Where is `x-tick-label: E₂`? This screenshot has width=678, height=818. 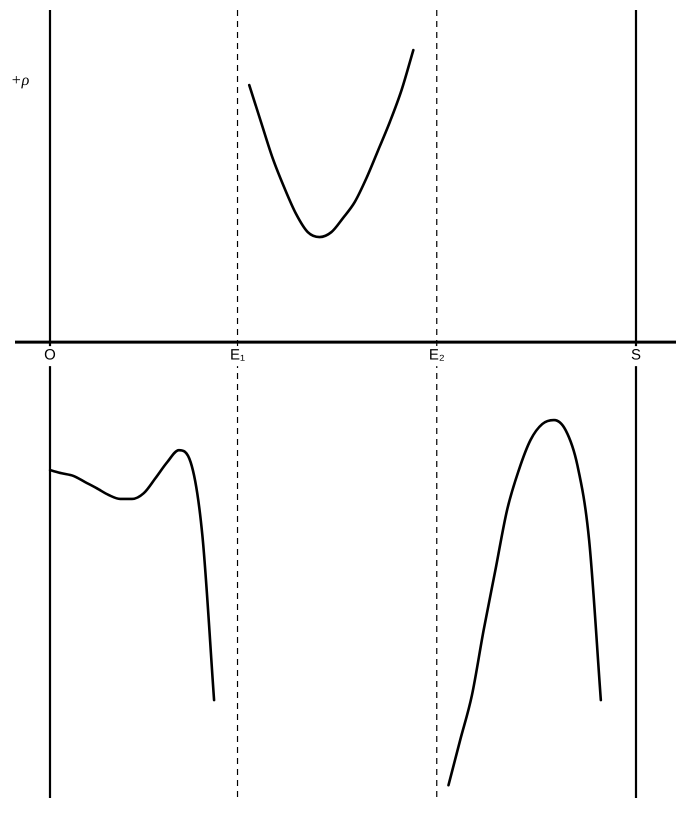 x-tick-label: E₂ is located at coordinates (436, 355).